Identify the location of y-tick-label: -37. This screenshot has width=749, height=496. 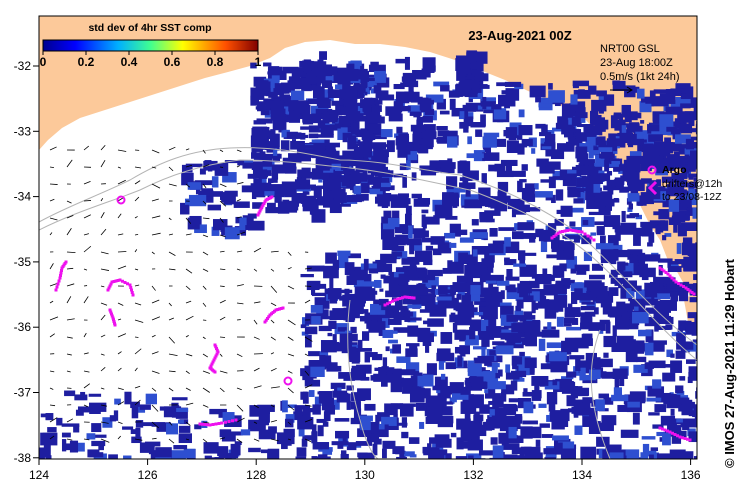
(23, 393).